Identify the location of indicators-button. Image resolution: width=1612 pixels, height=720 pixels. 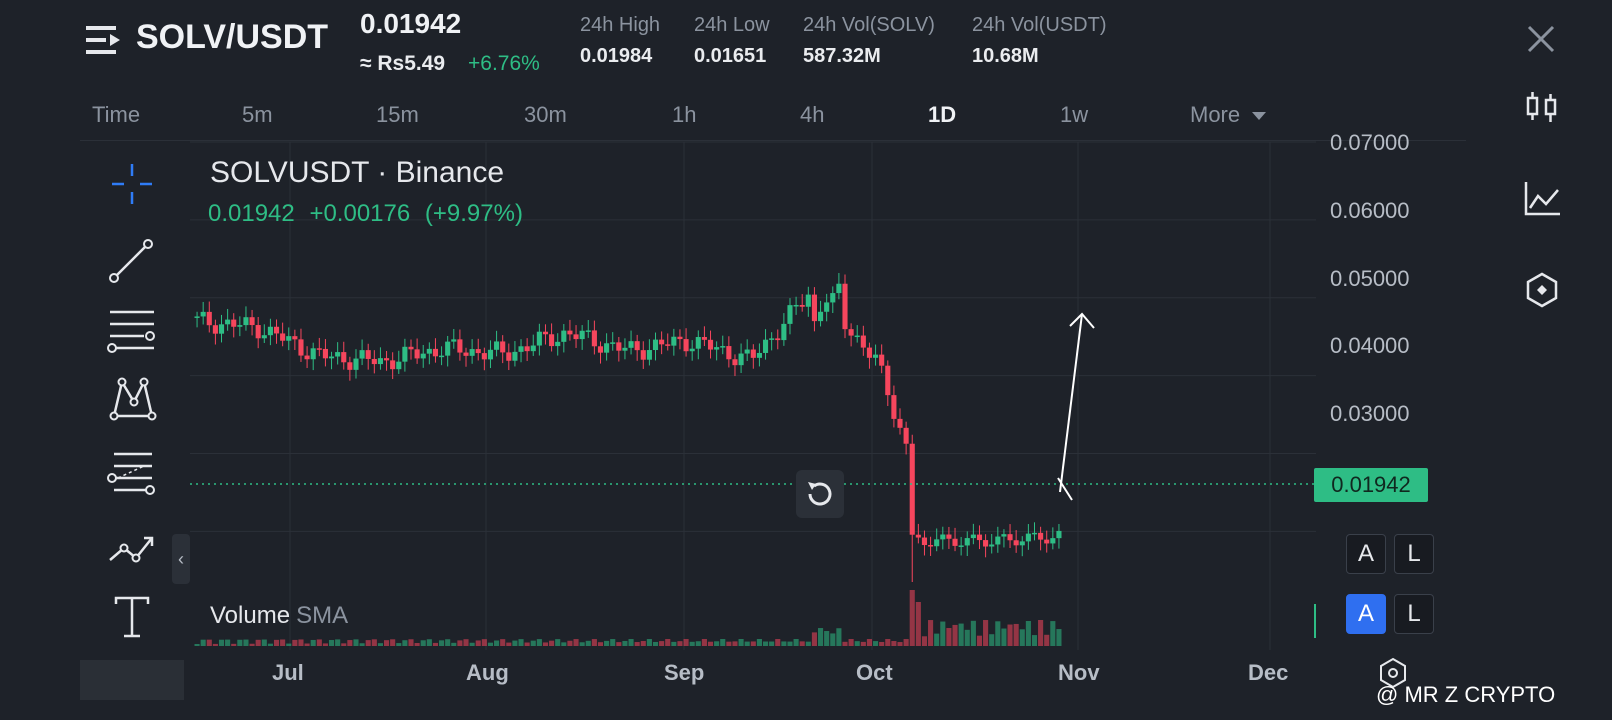
(1542, 198).